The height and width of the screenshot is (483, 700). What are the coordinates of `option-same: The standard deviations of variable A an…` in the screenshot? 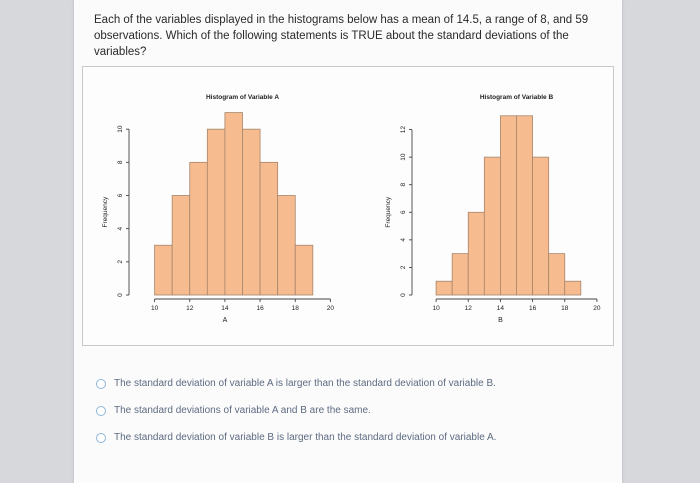 It's located at (356, 410).